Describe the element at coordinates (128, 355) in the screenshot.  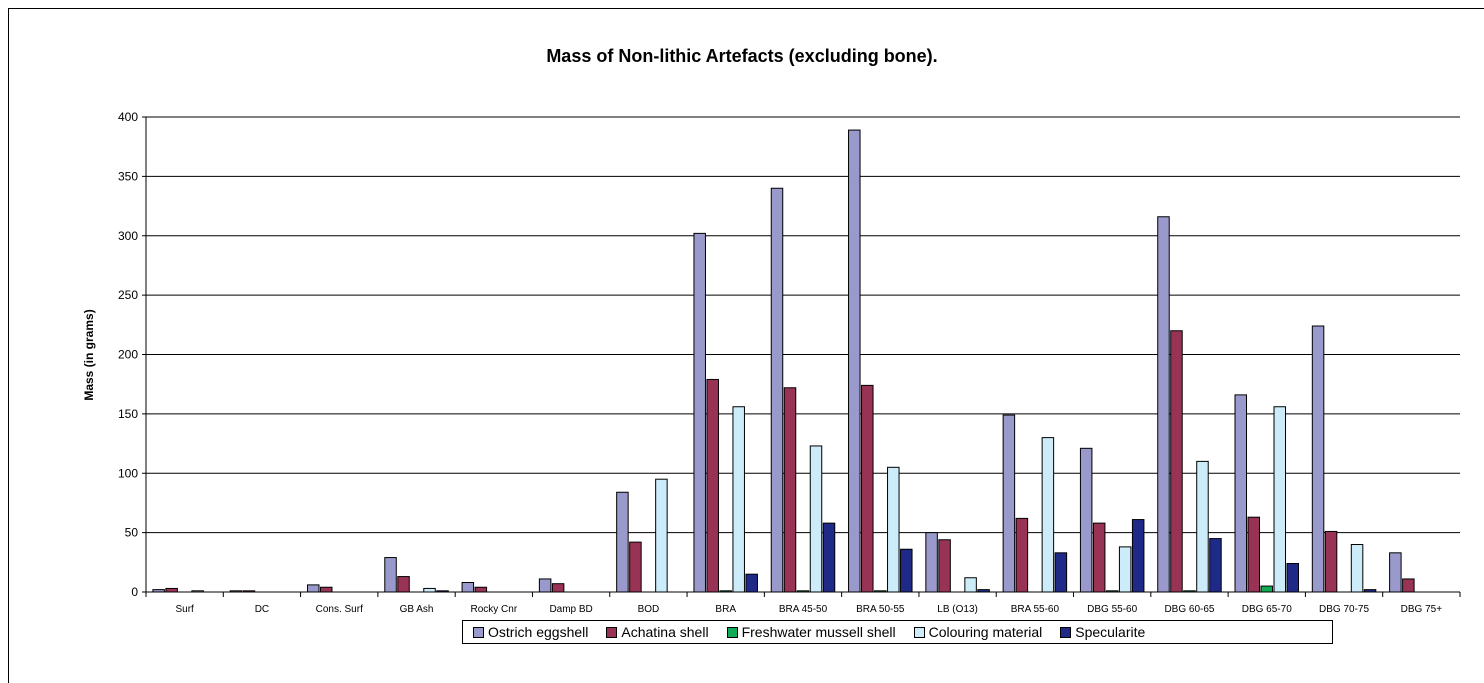
I see `y-tick-label: 200` at that location.